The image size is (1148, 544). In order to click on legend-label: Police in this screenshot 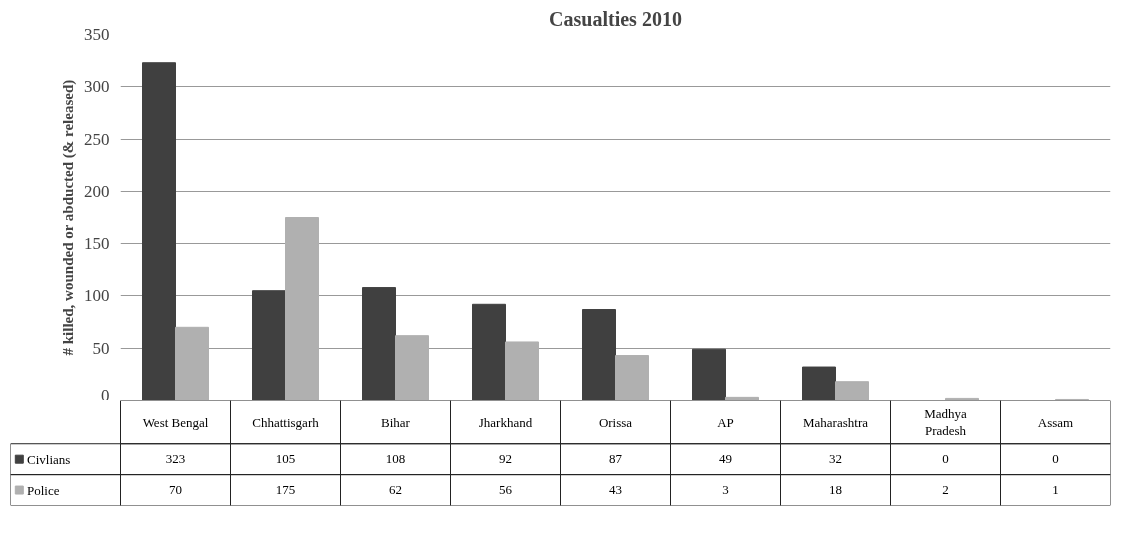, I will do `click(43, 490)`.